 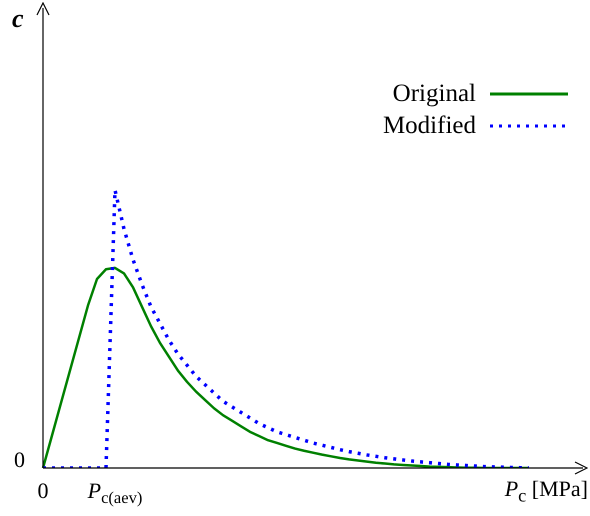 I want to click on x-axis-title: P$_{c}$ [MPa], so click(x=546, y=491).